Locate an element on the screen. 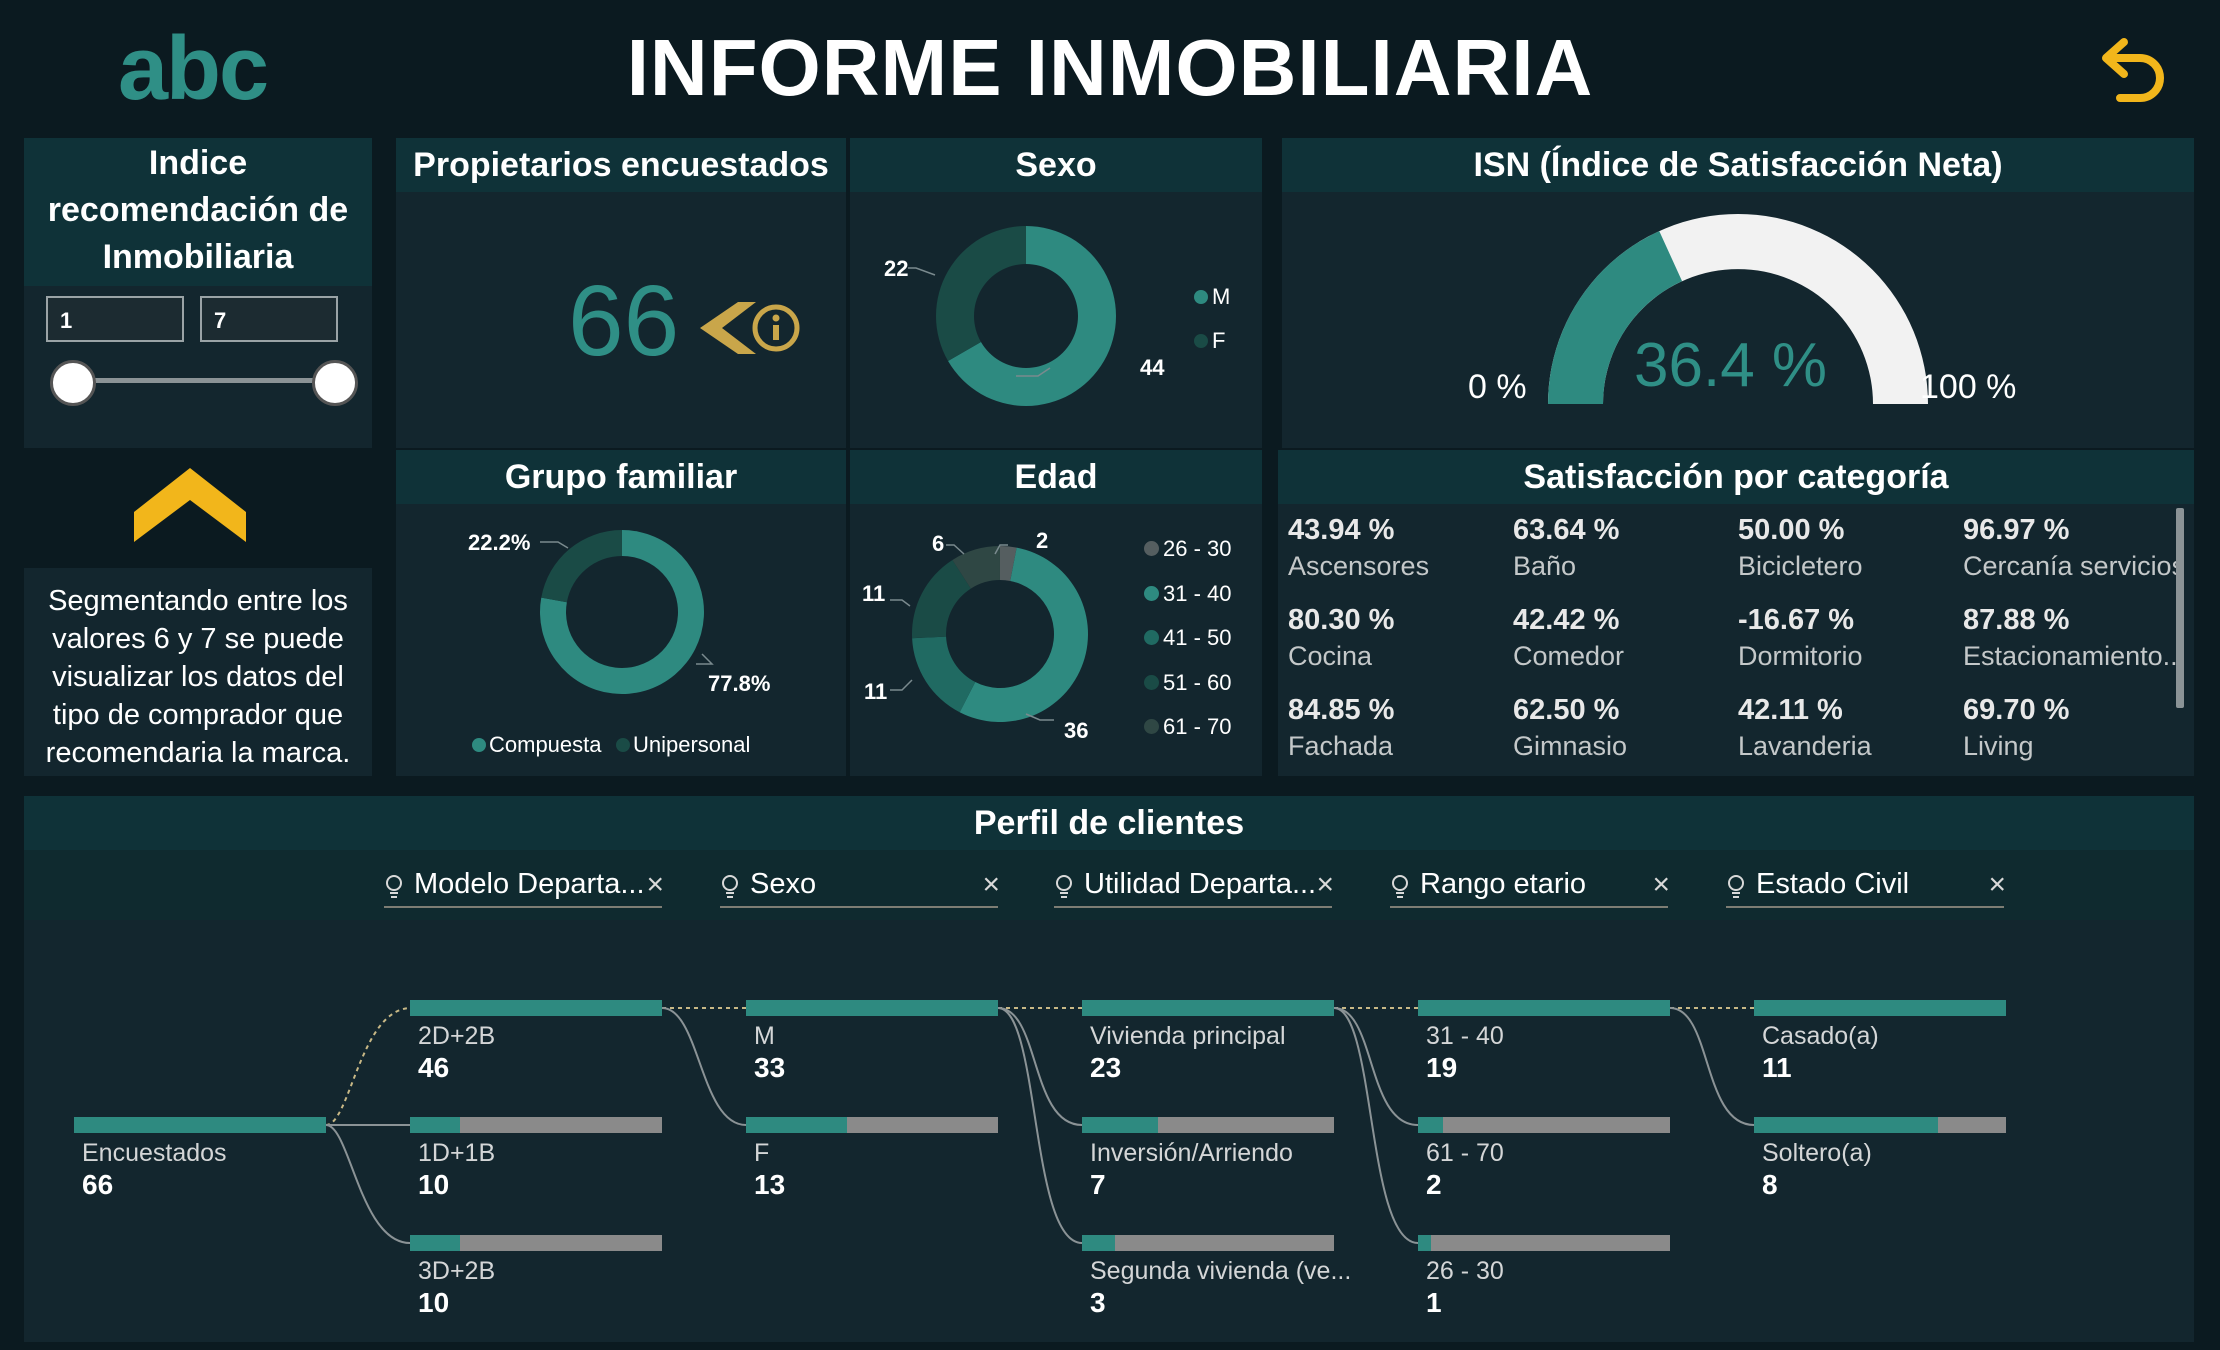 The height and width of the screenshot is (1350, 2220). slice-f is located at coordinates (981, 293).